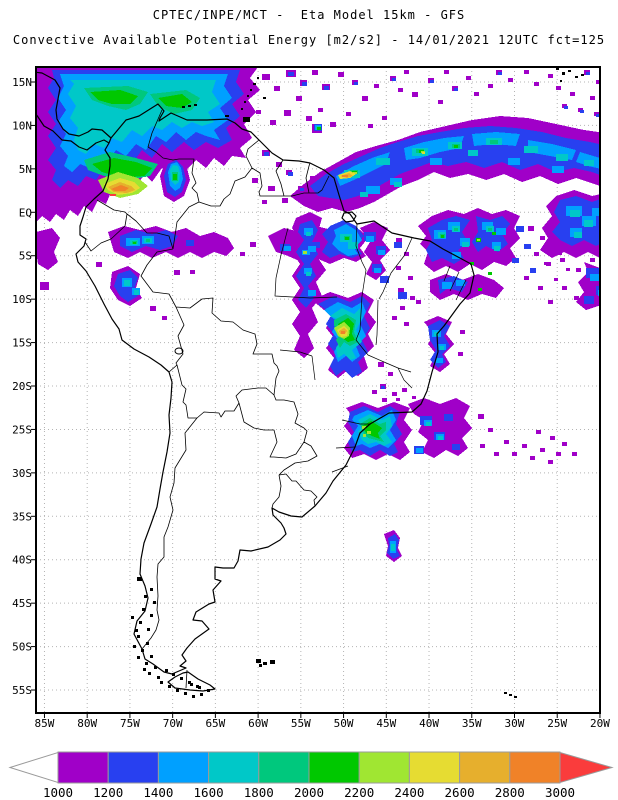 Image resolution: width=618 pixels, height=800 pixels. What do you see at coordinates (87, 723) in the screenshot?
I see `lon-label-80W: 80W` at bounding box center [87, 723].